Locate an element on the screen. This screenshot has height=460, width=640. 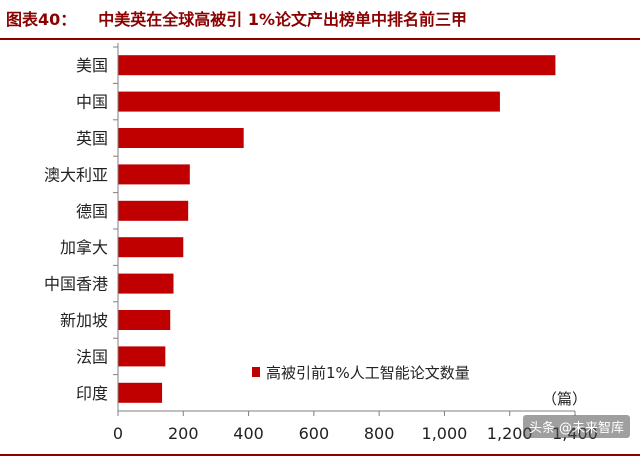
title-bar: 图表40： 中美英在全球高被引 1%论文产出榜单中排名前三甲 is located at coordinates (320, 18).